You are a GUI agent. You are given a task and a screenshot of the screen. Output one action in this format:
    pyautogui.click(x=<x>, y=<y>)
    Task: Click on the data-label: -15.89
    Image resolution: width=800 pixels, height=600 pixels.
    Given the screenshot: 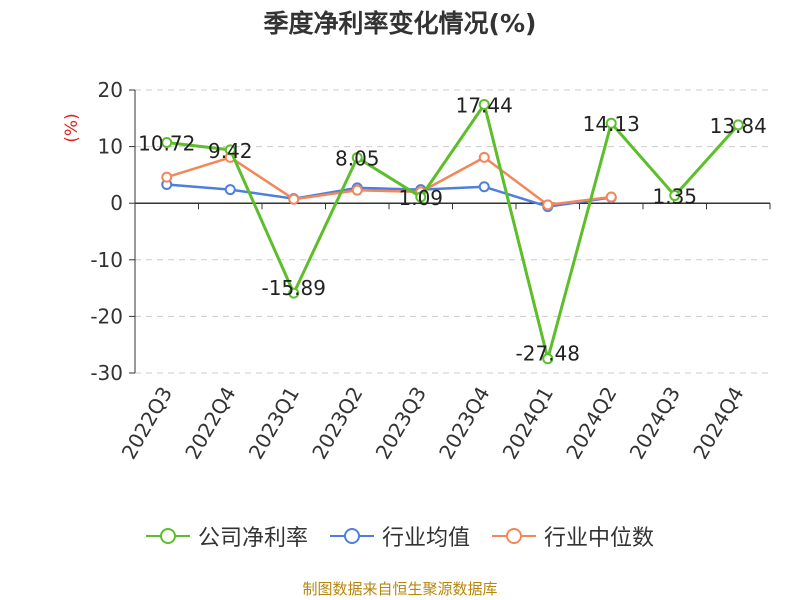 What is the action you would take?
    pyautogui.click(x=294, y=288)
    